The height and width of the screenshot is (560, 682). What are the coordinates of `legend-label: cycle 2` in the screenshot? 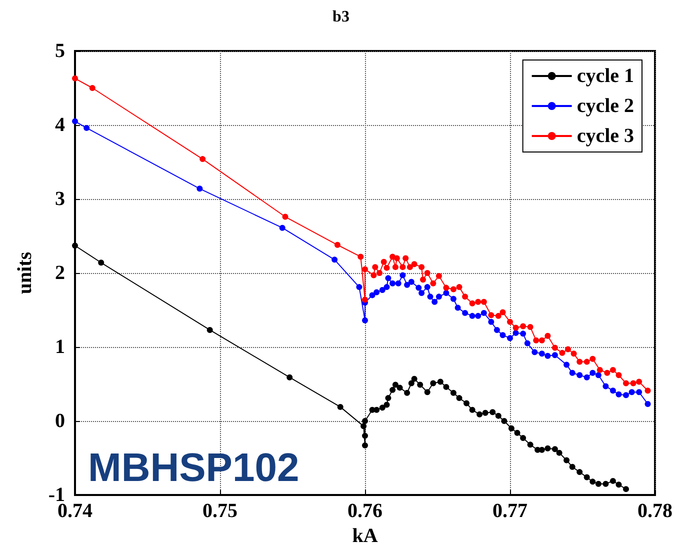 It's located at (605, 106).